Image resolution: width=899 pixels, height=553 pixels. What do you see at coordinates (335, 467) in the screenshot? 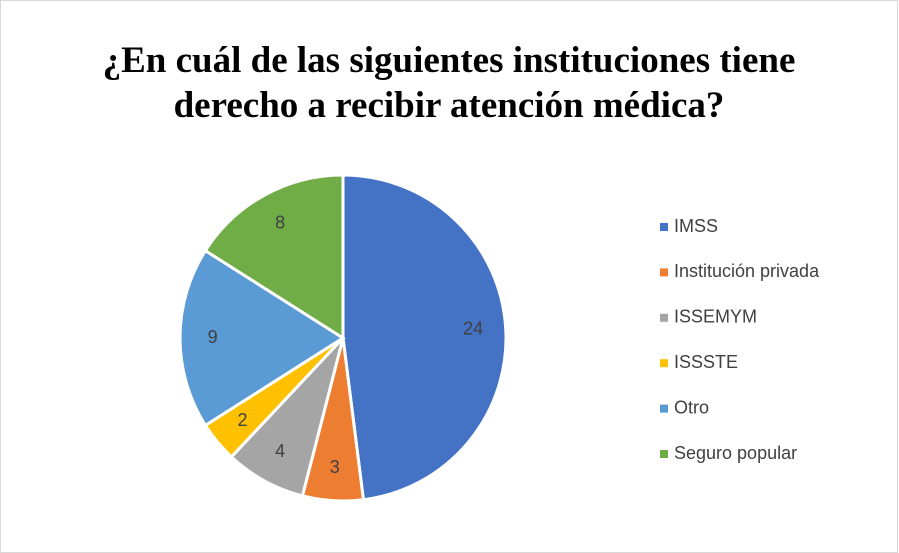
I see `data-label: 3` at bounding box center [335, 467].